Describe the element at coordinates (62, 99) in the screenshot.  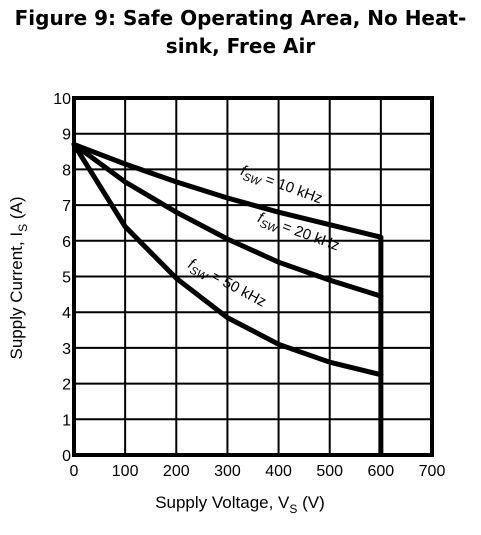
I see `y-tick-label-10: 10` at that location.